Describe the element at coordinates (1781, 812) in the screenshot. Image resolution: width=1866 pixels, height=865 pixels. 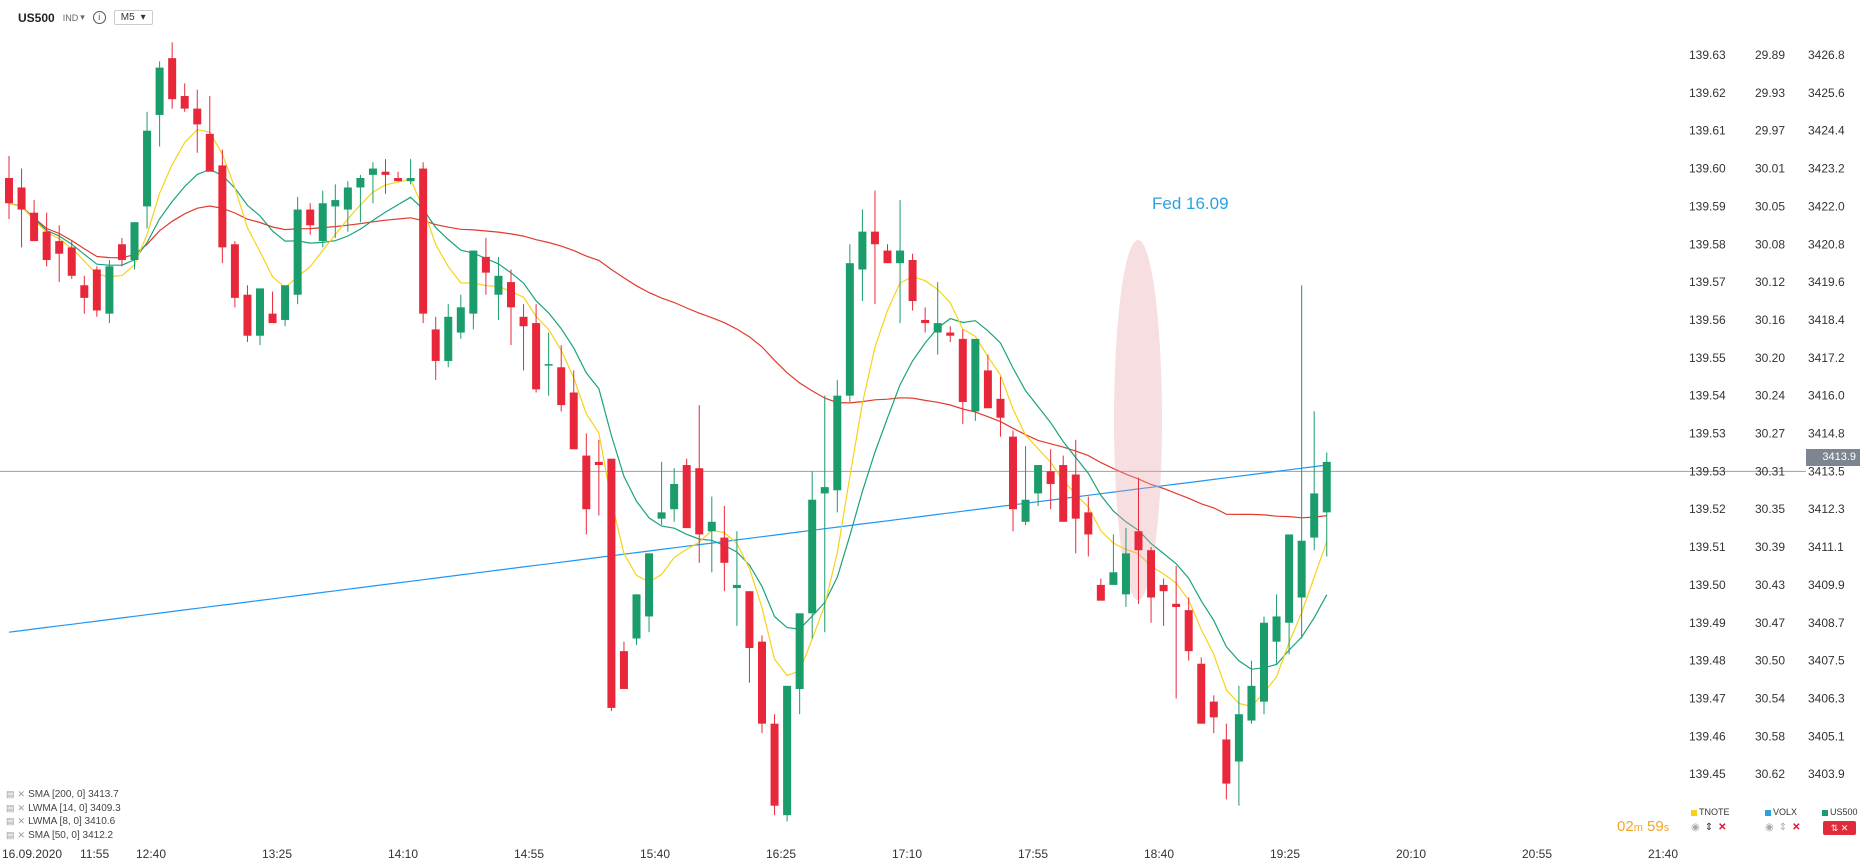
I see `overlay-volx: VOLX` at that location.